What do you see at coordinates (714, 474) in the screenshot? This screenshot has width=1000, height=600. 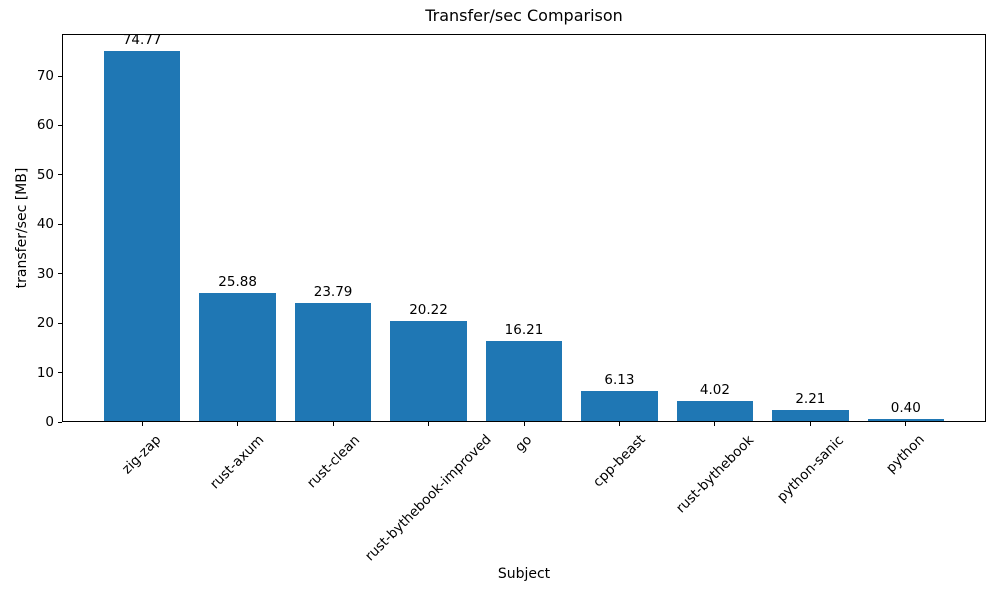 I see `x-tick-label-rust-bythebook: rust-bythebook` at bounding box center [714, 474].